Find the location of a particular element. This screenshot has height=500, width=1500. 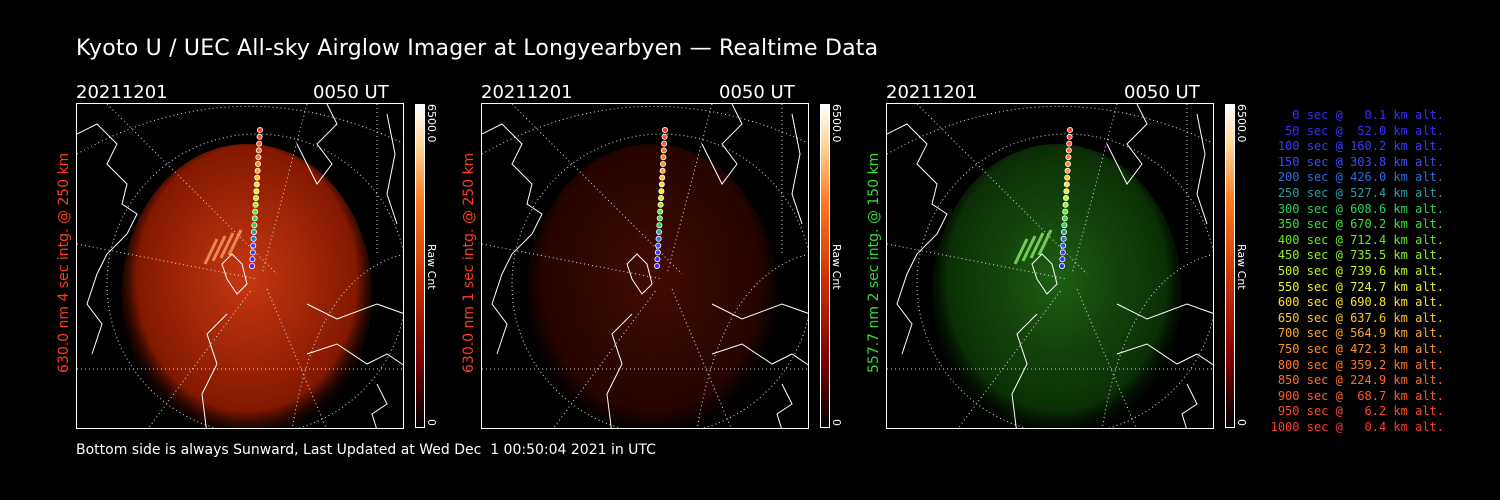

panel-1-image is located at coordinates (240, 266).